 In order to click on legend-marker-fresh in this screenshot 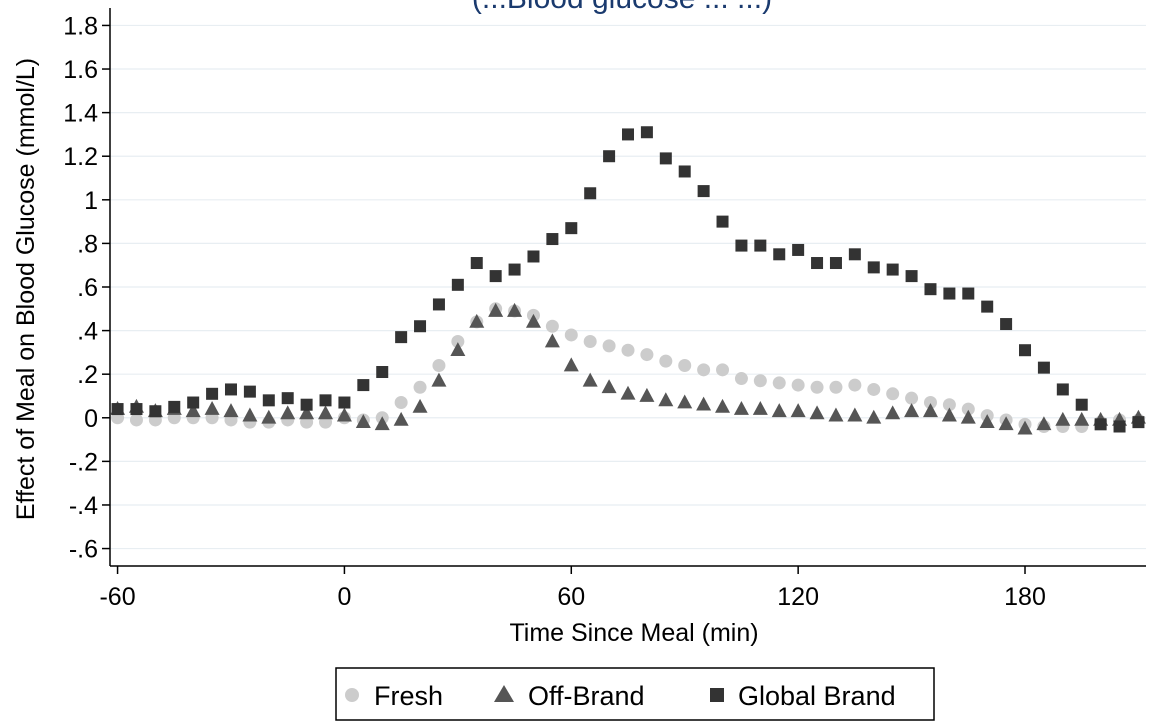, I will do `click(352, 695)`.